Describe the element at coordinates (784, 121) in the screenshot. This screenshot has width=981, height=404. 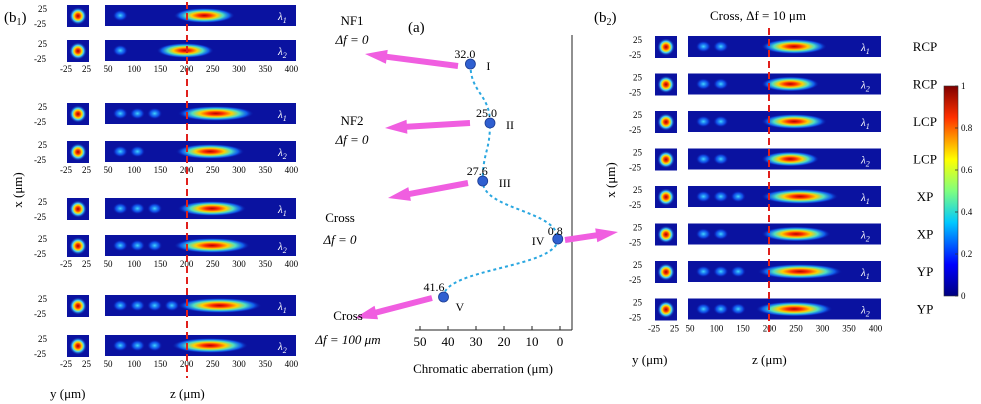
I see `right-field-strip-r2` at that location.